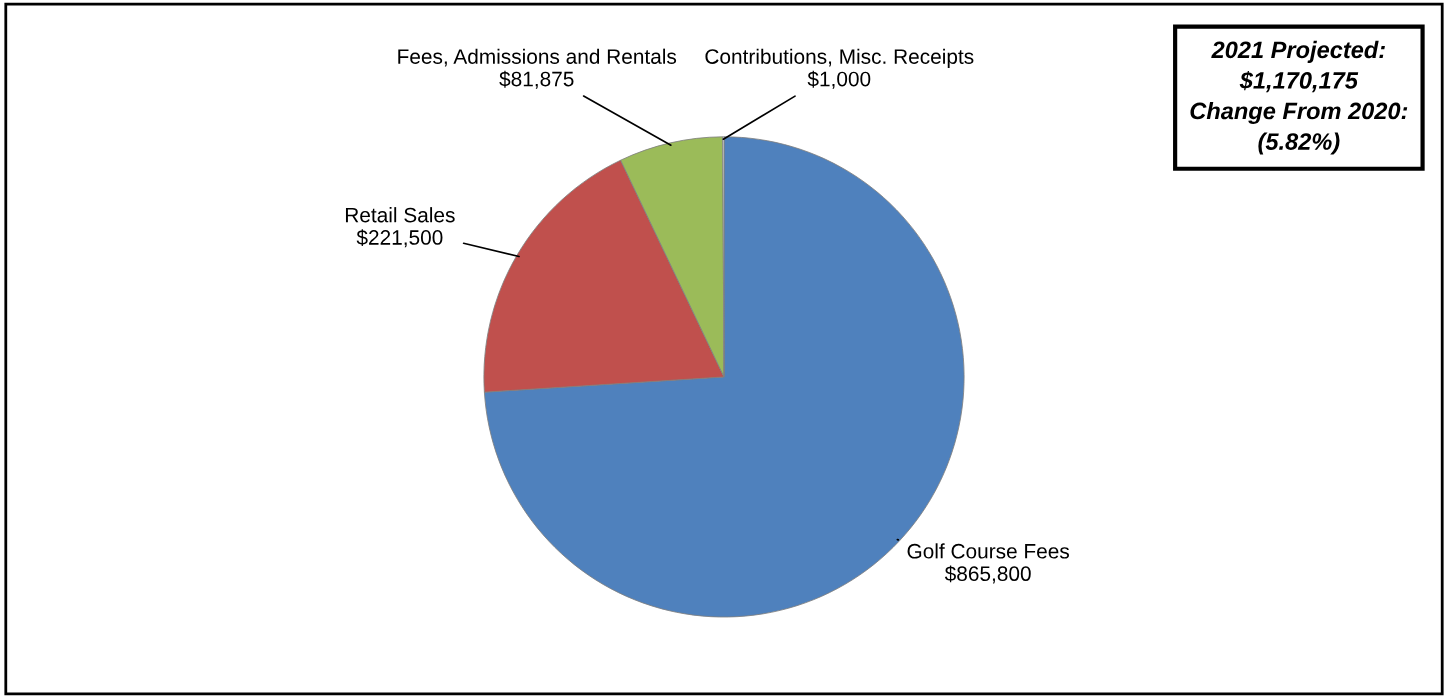 Image resolution: width=1448 pixels, height=698 pixels. What do you see at coordinates (1299, 82) in the screenshot?
I see `text: $1,170,175` at bounding box center [1299, 82].